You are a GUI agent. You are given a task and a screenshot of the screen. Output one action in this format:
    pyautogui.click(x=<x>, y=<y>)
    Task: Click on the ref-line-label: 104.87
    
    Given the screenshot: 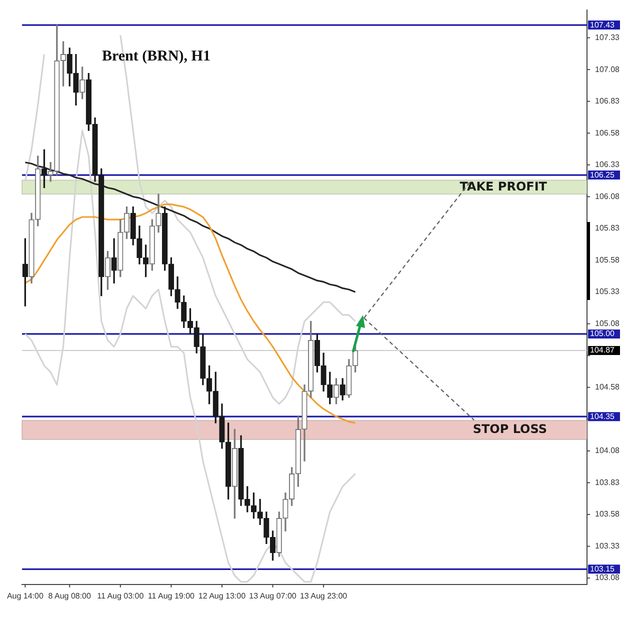 What is the action you would take?
    pyautogui.click(x=603, y=350)
    